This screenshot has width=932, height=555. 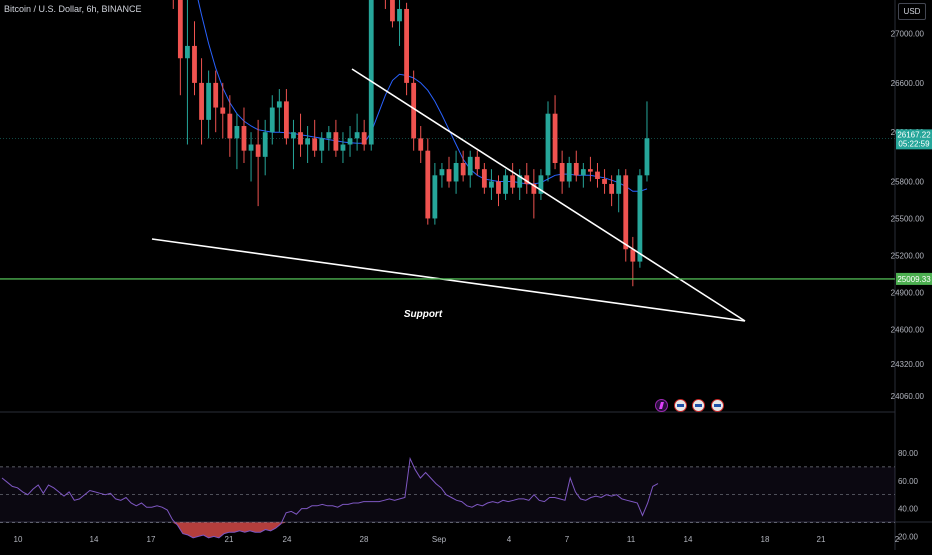 I want to click on time-tick-label: 7, so click(x=567, y=539).